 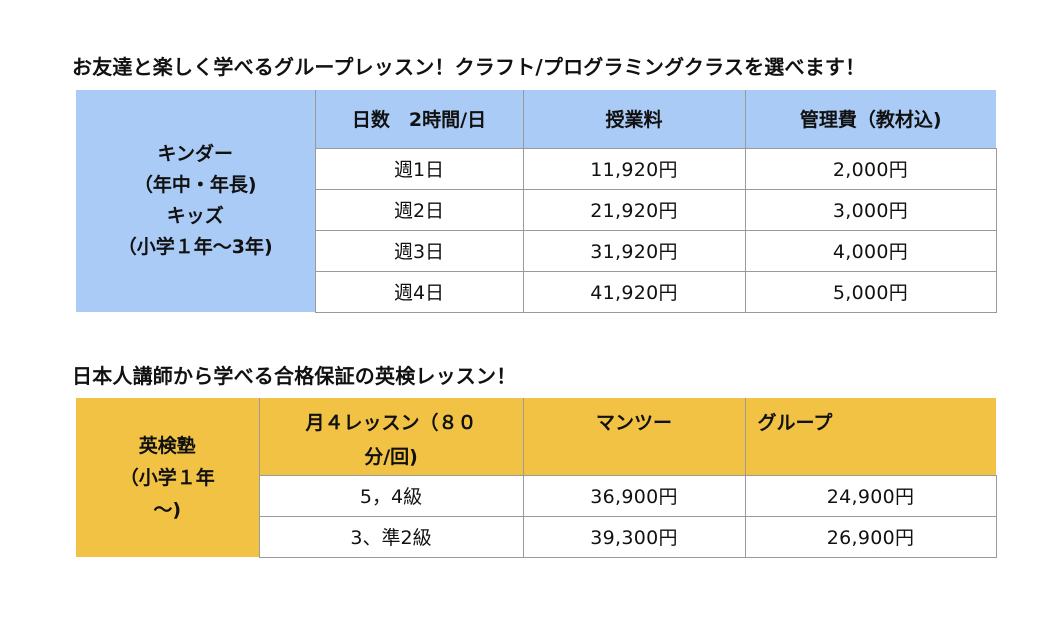 I want to click on days-cell: 週2日, so click(x=419, y=209).